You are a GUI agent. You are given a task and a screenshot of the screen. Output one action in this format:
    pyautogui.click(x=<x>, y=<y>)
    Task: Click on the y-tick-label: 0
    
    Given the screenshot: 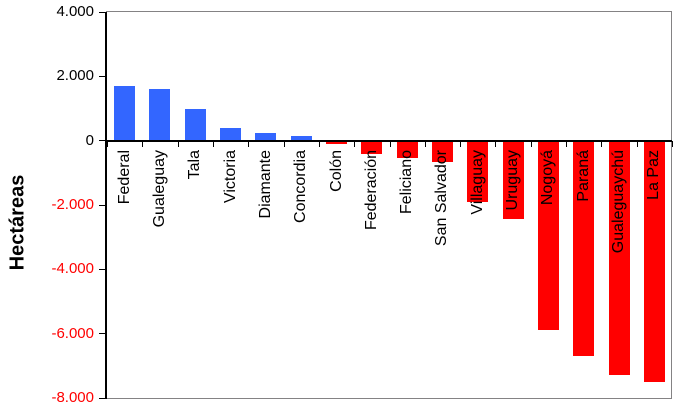 What is the action you would take?
    pyautogui.click(x=89, y=140)
    